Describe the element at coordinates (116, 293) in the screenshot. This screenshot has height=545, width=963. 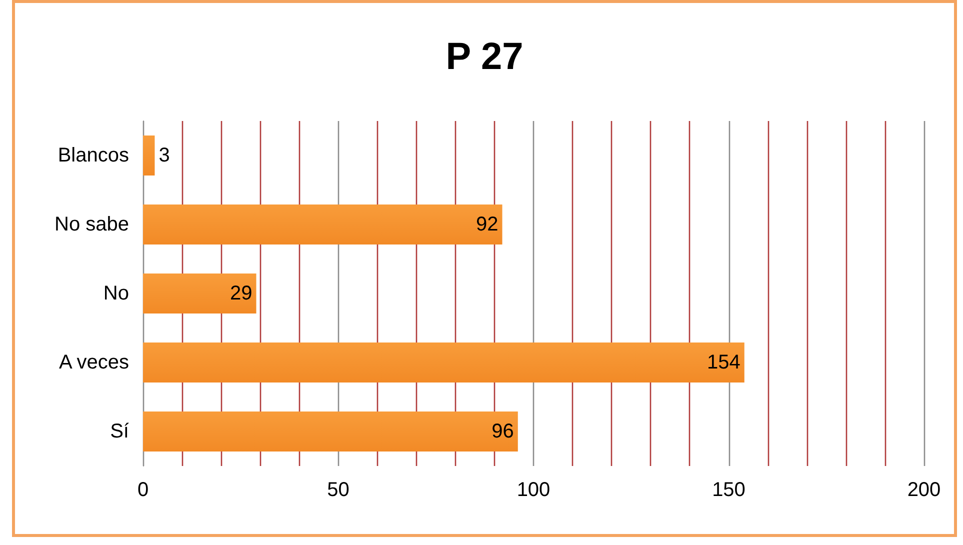
I see `y-tick-label: No` at that location.